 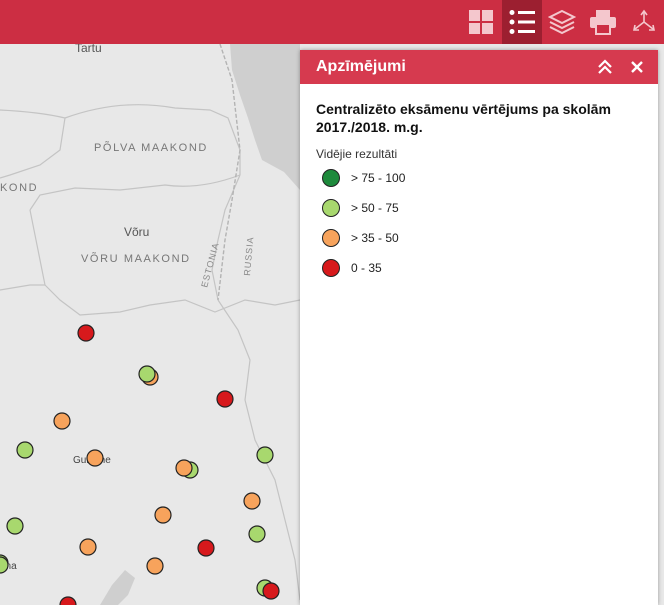 I want to click on legend-panel-header: Apzīmējumi, so click(x=479, y=67).